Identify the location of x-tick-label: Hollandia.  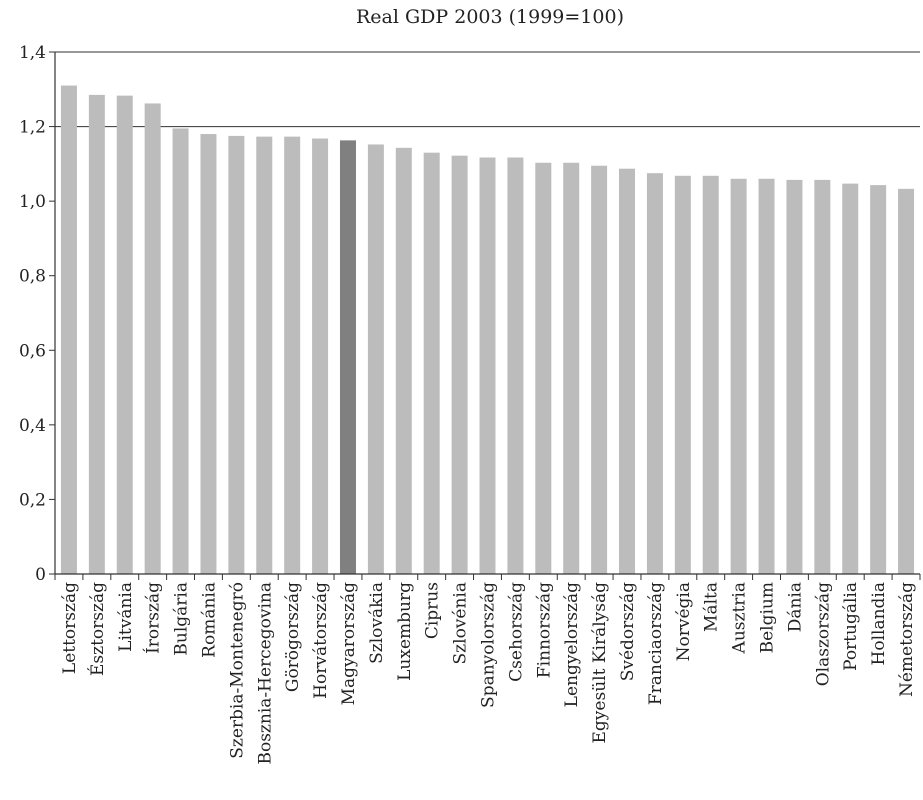
(879, 623).